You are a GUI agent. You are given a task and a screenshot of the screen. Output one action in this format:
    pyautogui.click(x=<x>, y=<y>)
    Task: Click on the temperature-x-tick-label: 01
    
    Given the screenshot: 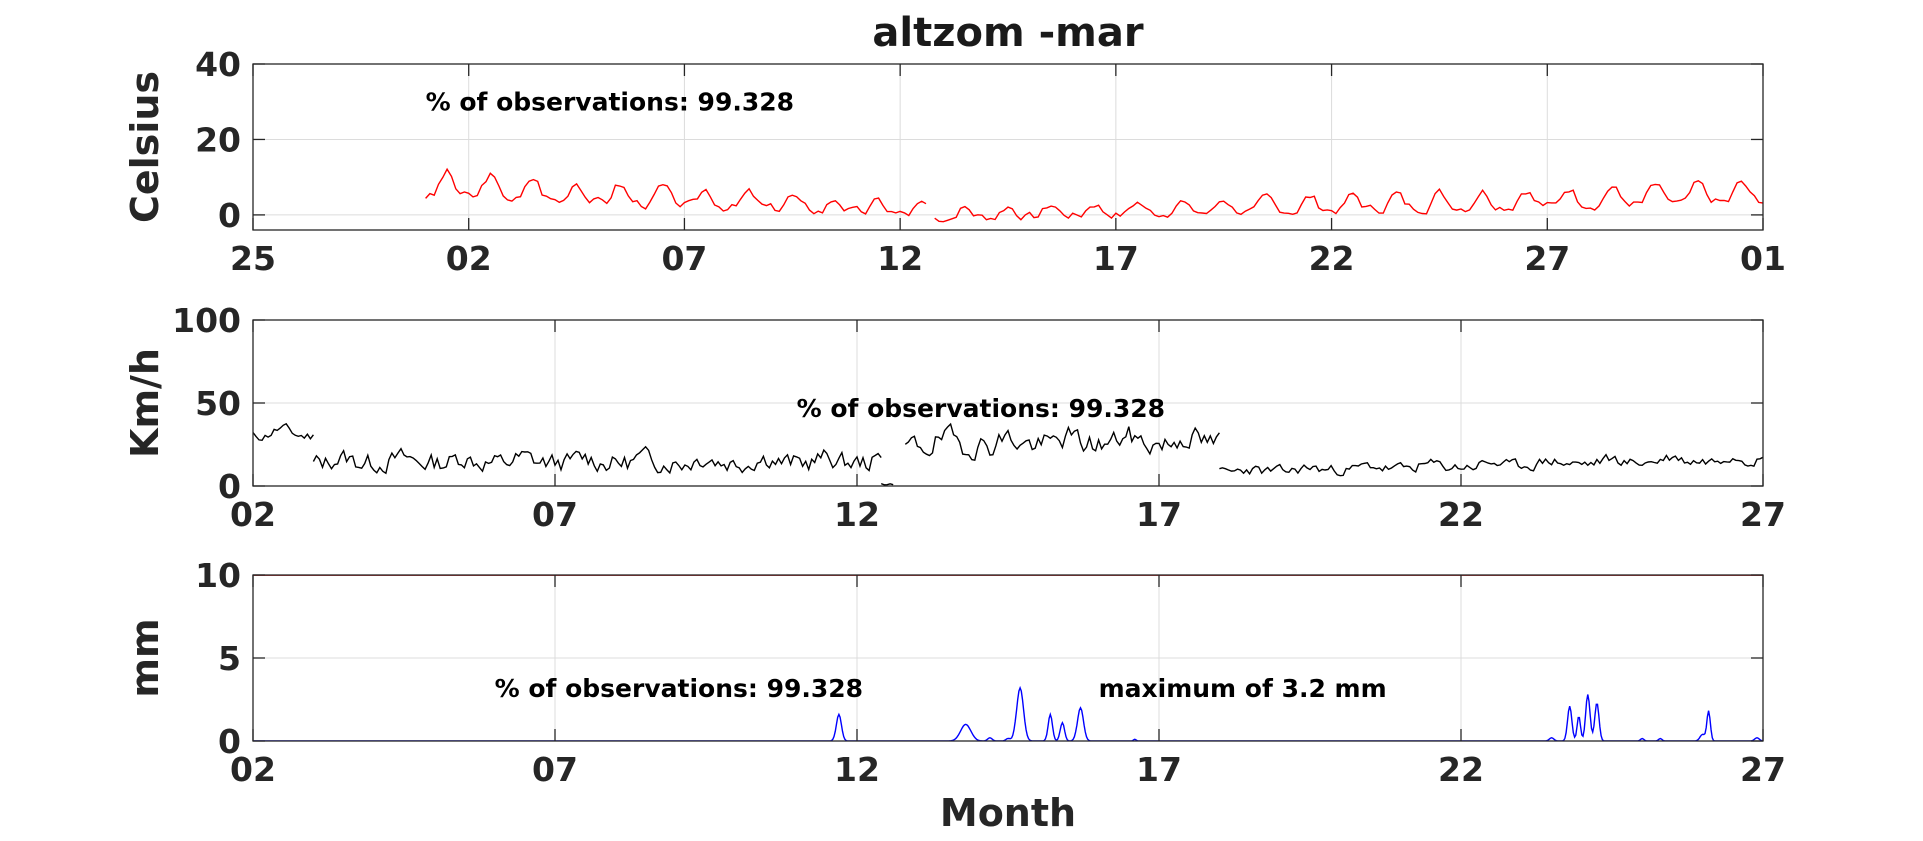 What is the action you would take?
    pyautogui.click(x=1763, y=258)
    